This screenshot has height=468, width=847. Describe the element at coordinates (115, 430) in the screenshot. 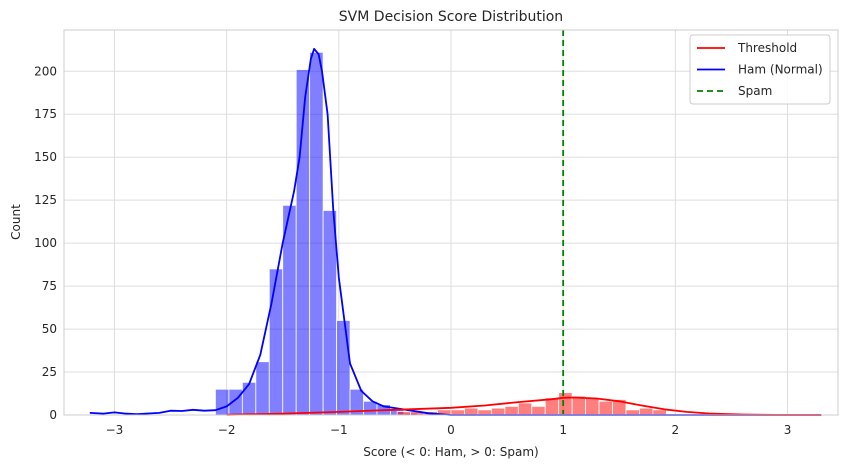

I see `x-tick-label: −3` at that location.